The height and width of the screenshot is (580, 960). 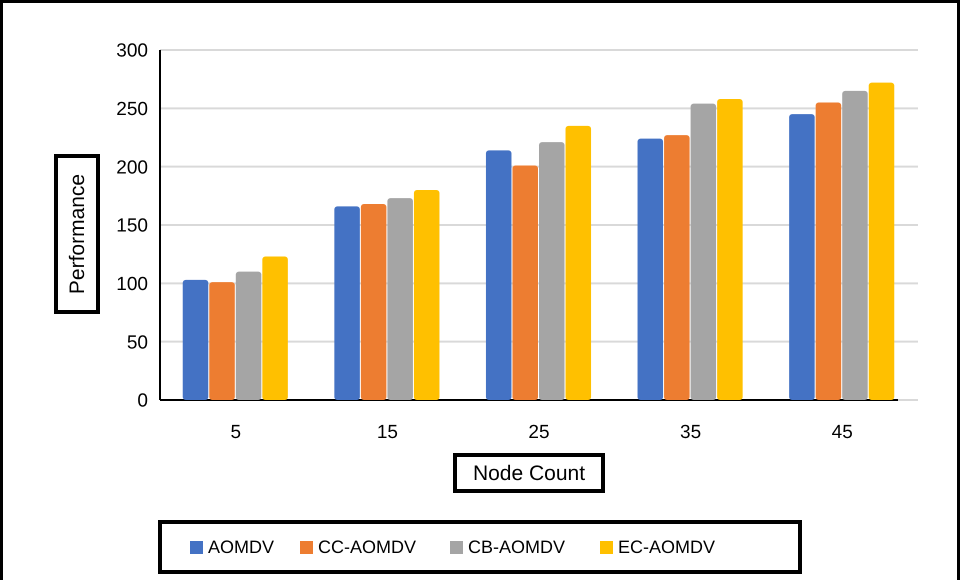 I want to click on y-tick-label: 150, so click(x=132, y=226).